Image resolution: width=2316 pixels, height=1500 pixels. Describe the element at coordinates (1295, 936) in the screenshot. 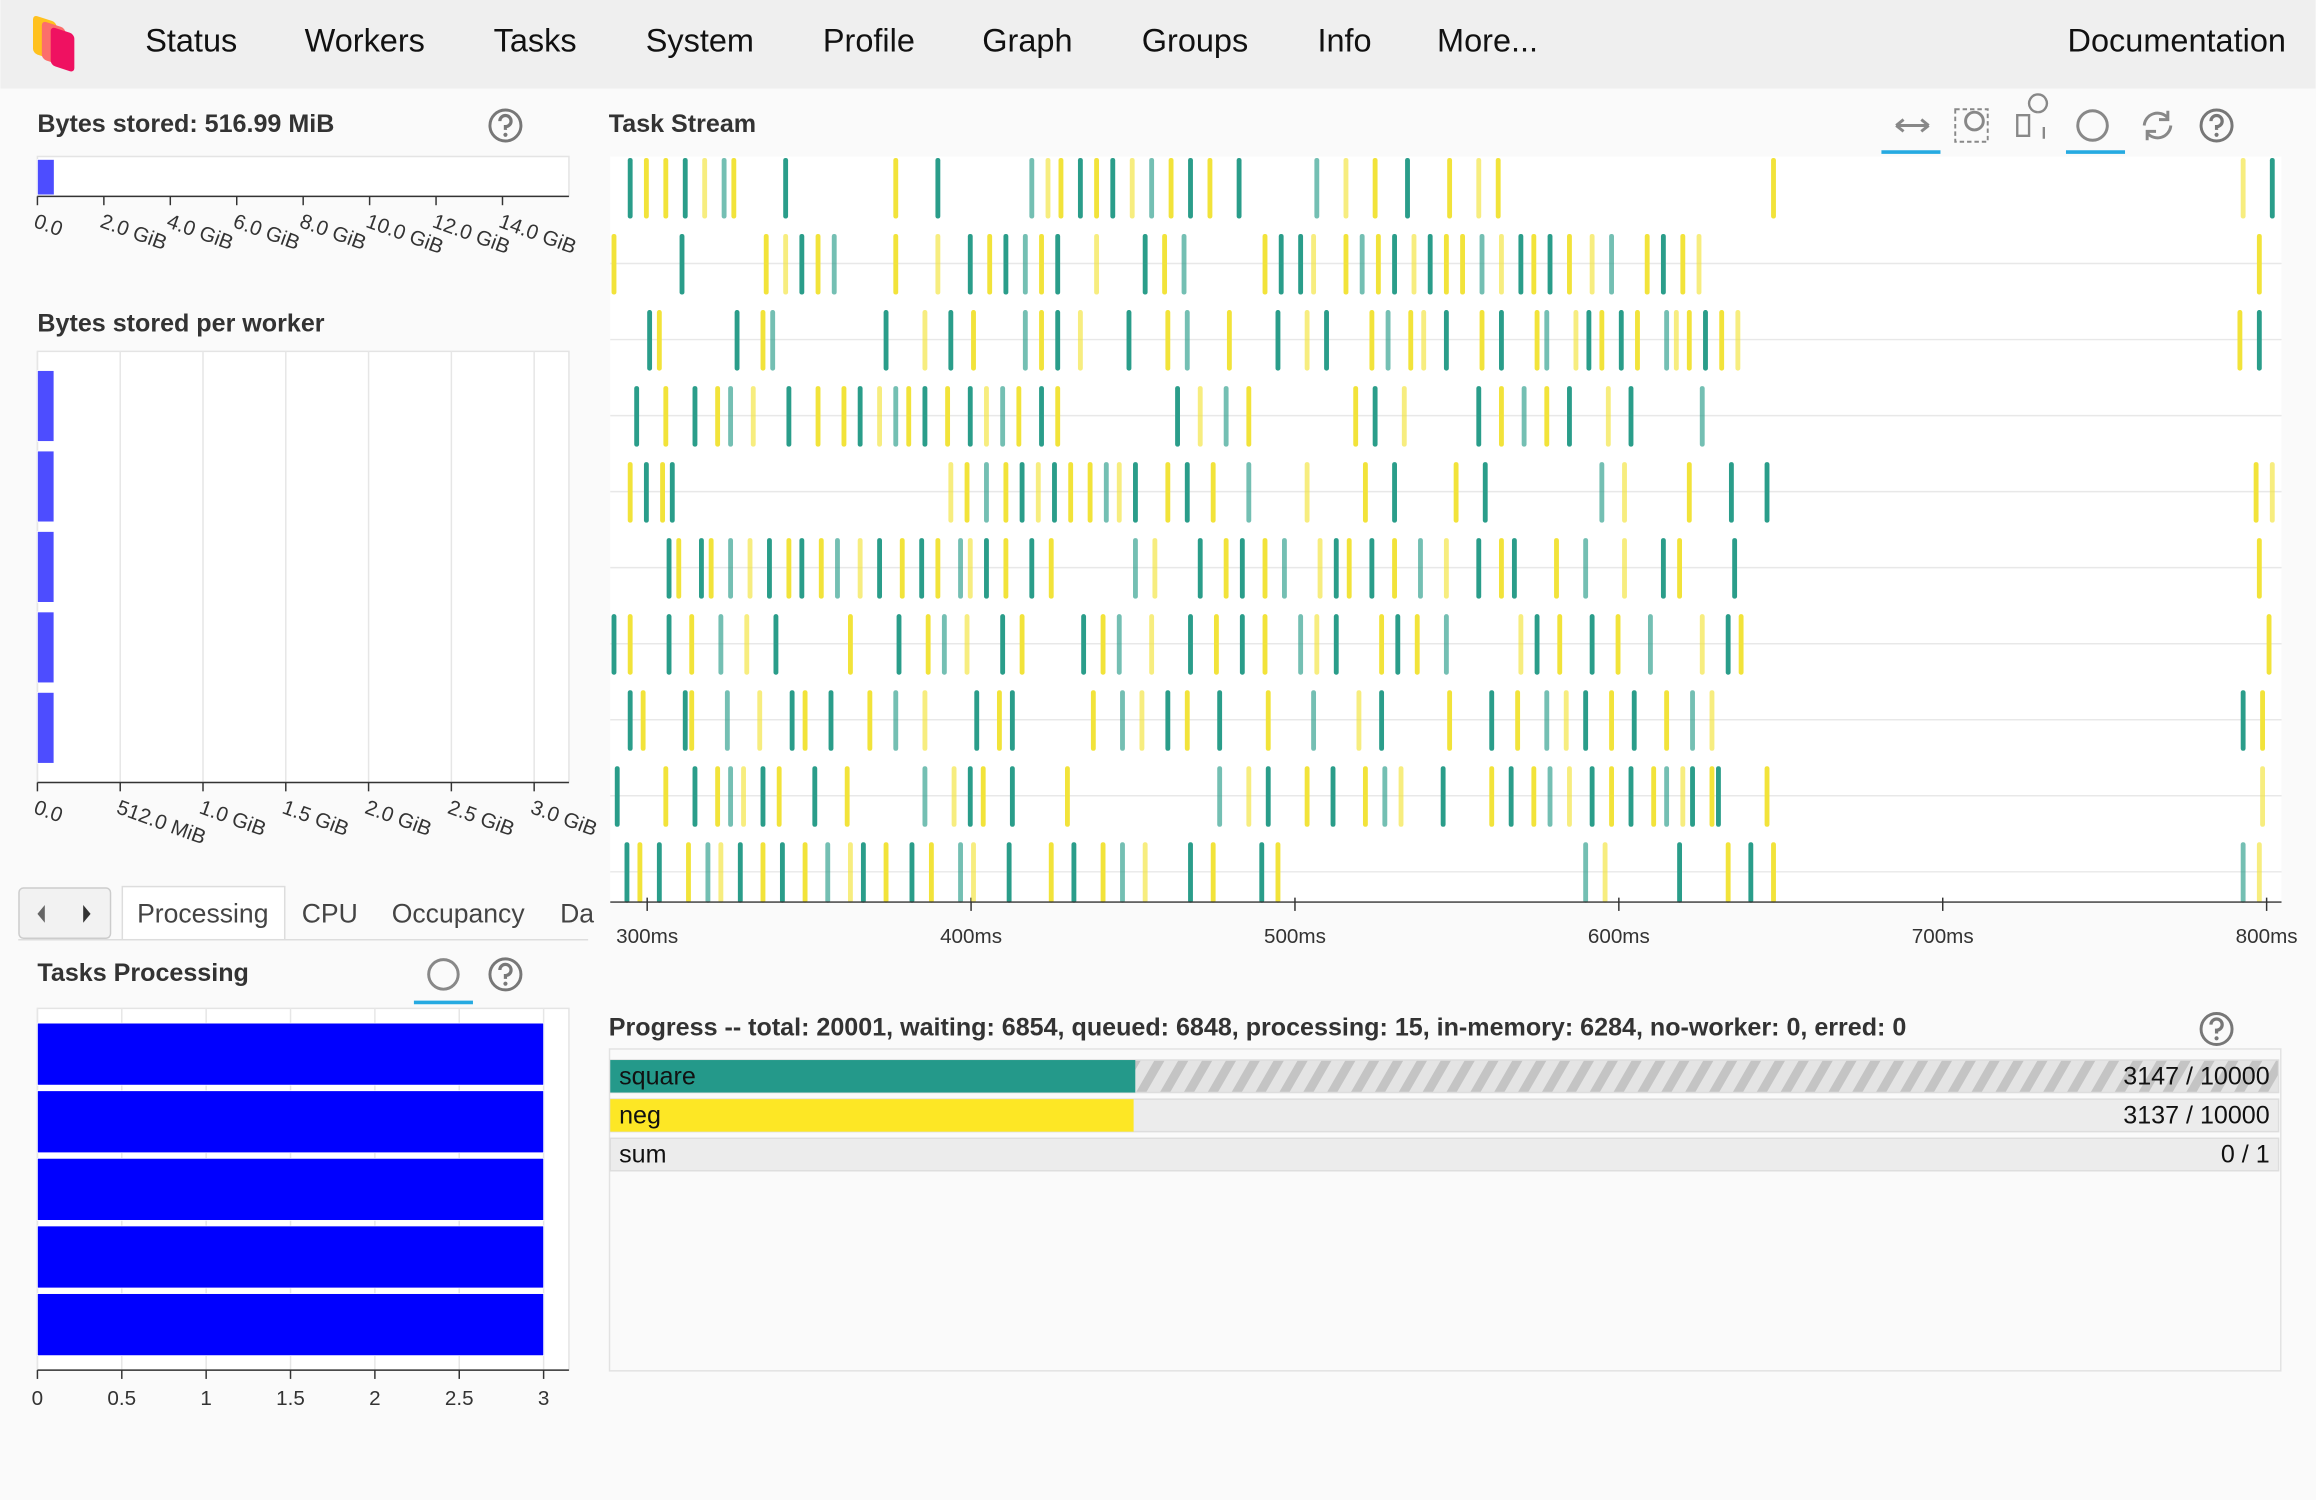

I see `x-tick-label: 500ms` at that location.